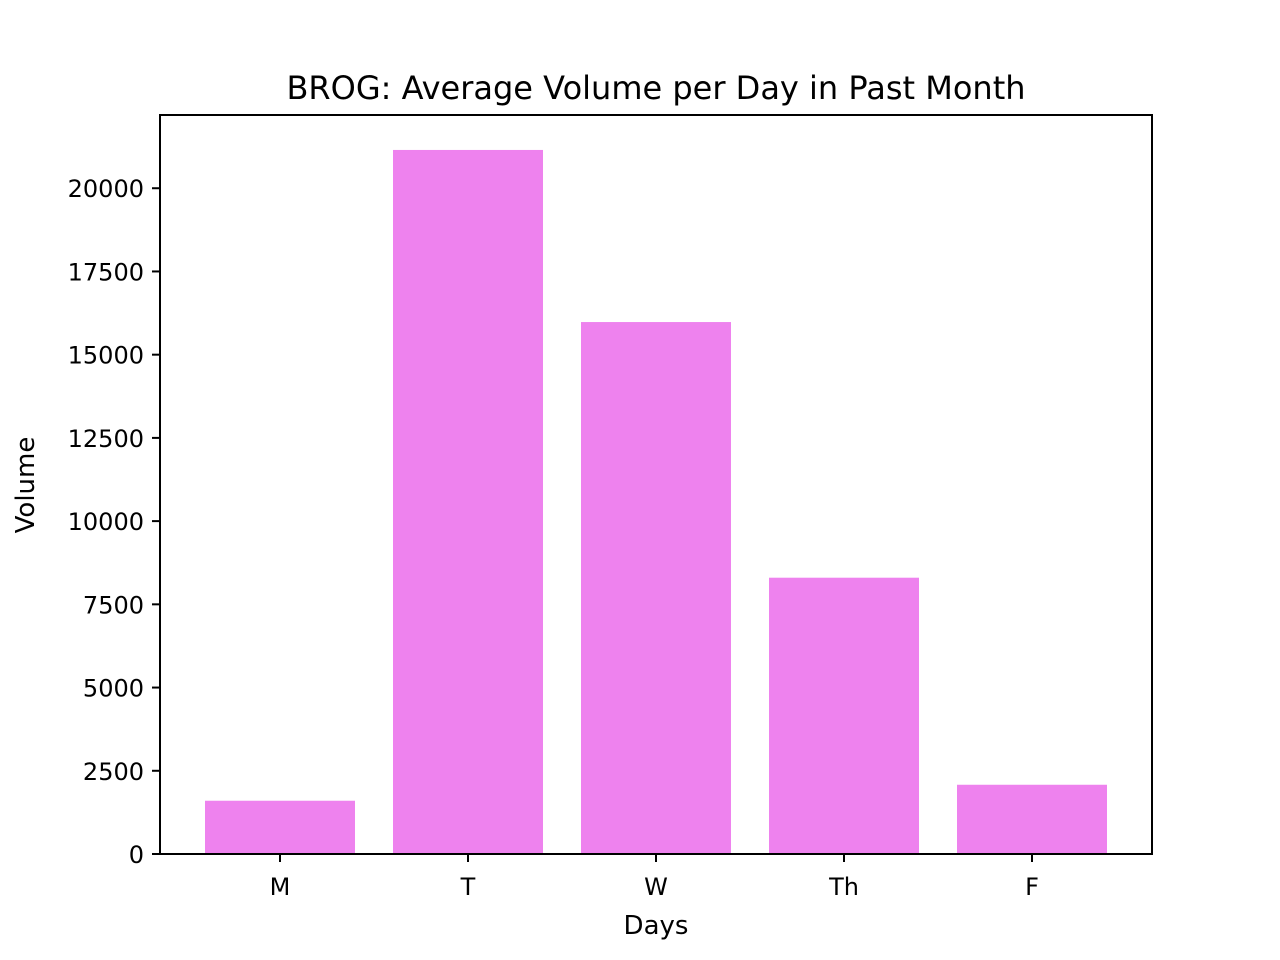 The height and width of the screenshot is (960, 1280). I want to click on x-tick-label: M, so click(280, 887).